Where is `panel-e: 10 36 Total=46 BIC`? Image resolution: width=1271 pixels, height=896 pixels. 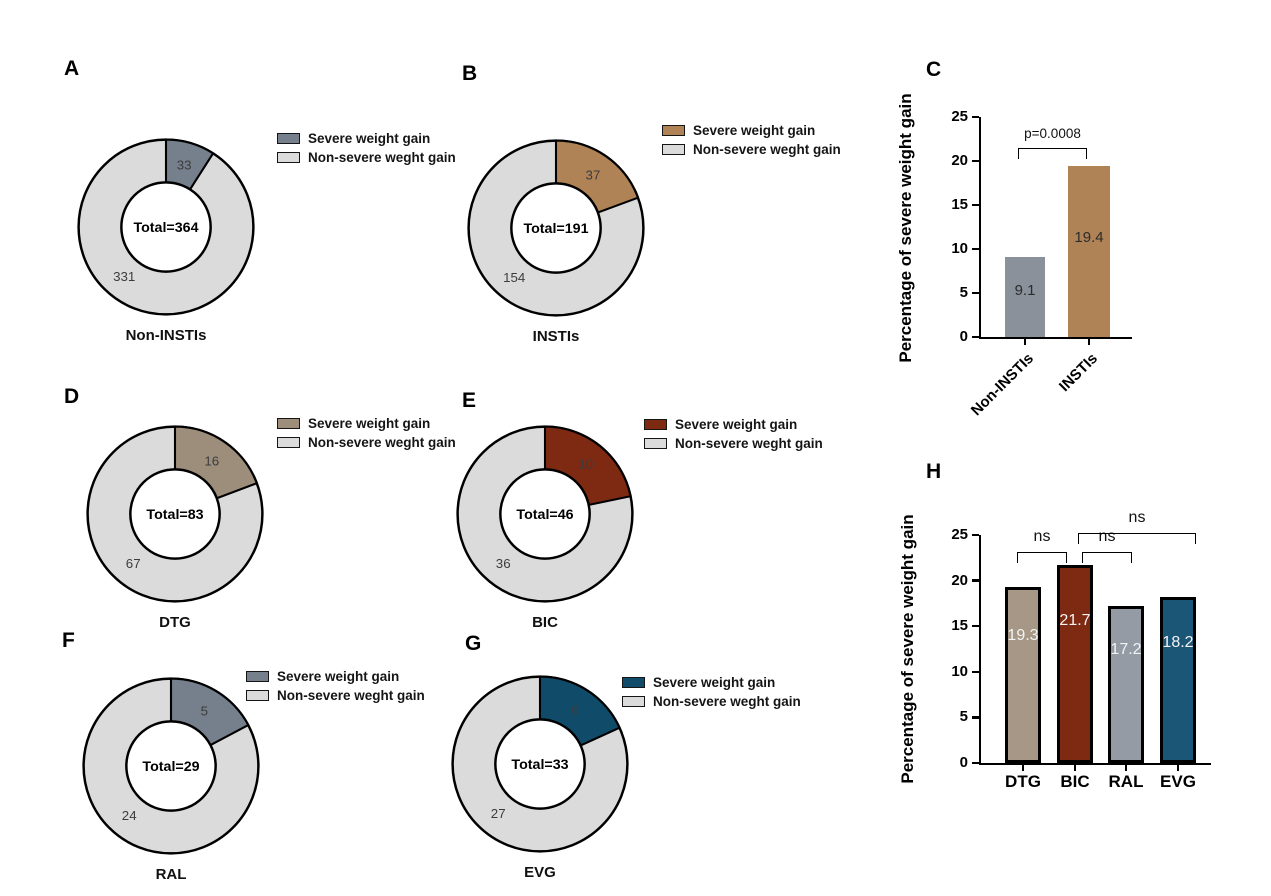 panel-e: 10 36 Total=46 BIC is located at coordinates (545, 525).